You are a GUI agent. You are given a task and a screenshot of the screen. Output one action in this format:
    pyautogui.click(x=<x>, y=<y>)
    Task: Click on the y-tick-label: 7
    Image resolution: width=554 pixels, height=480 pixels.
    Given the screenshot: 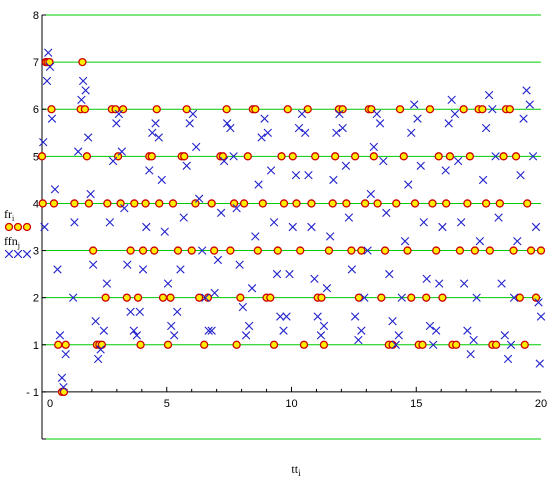 What is the action you would take?
    pyautogui.click(x=36, y=63)
    